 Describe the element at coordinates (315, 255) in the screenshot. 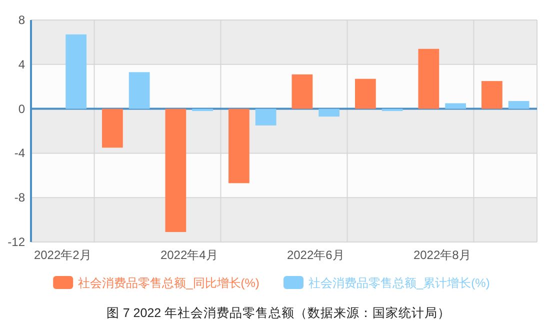

I see `x-tick-label: 2022年6月` at that location.